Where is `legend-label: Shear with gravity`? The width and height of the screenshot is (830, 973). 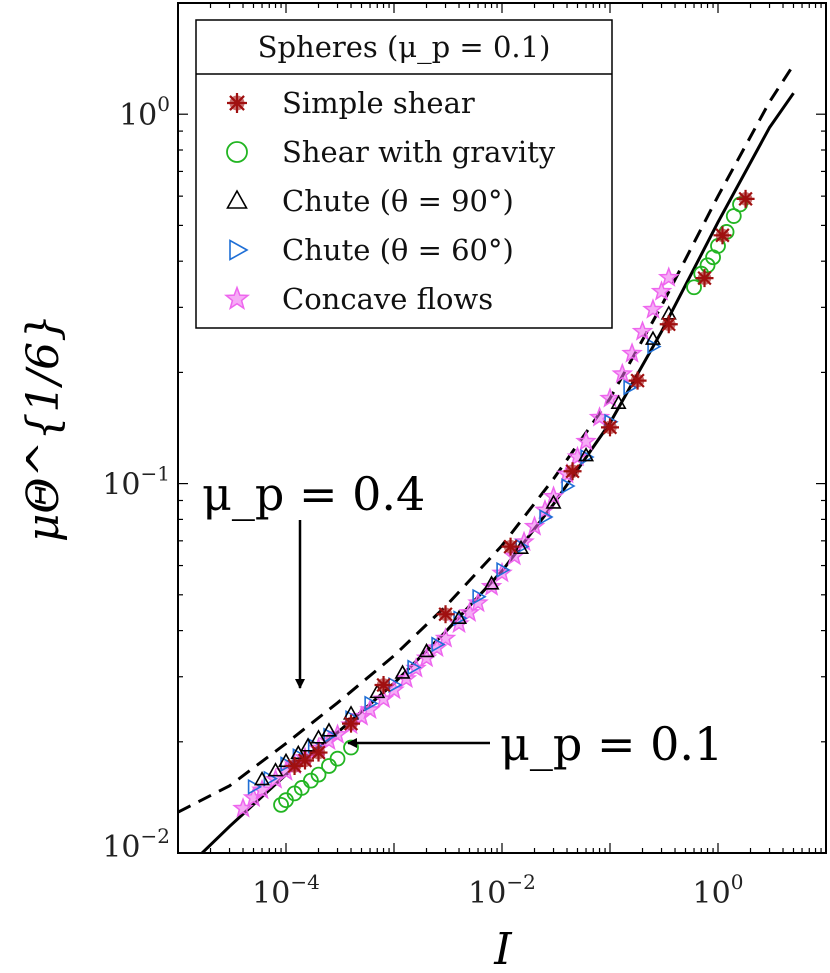
legend-label: Shear with gravity is located at coordinates (419, 152).